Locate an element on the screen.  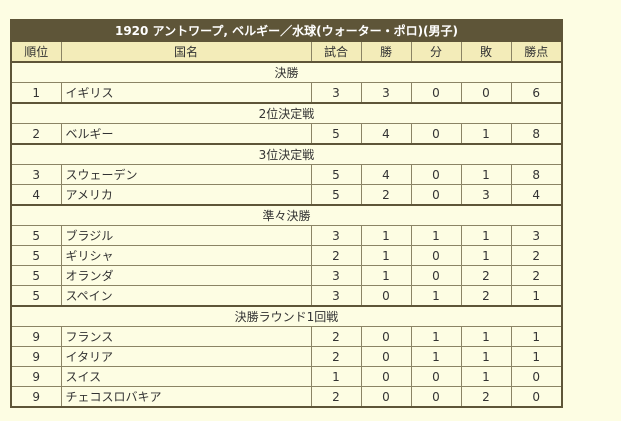
section-row: 決勝 is located at coordinates (286, 72).